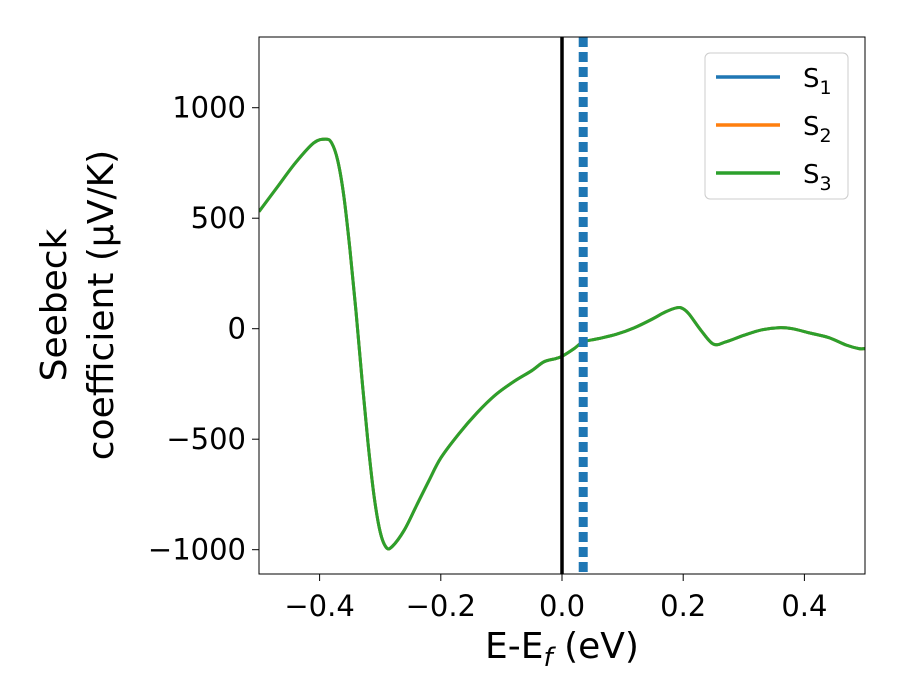  I want to click on x-tick-label: 0.4, so click(804, 606).